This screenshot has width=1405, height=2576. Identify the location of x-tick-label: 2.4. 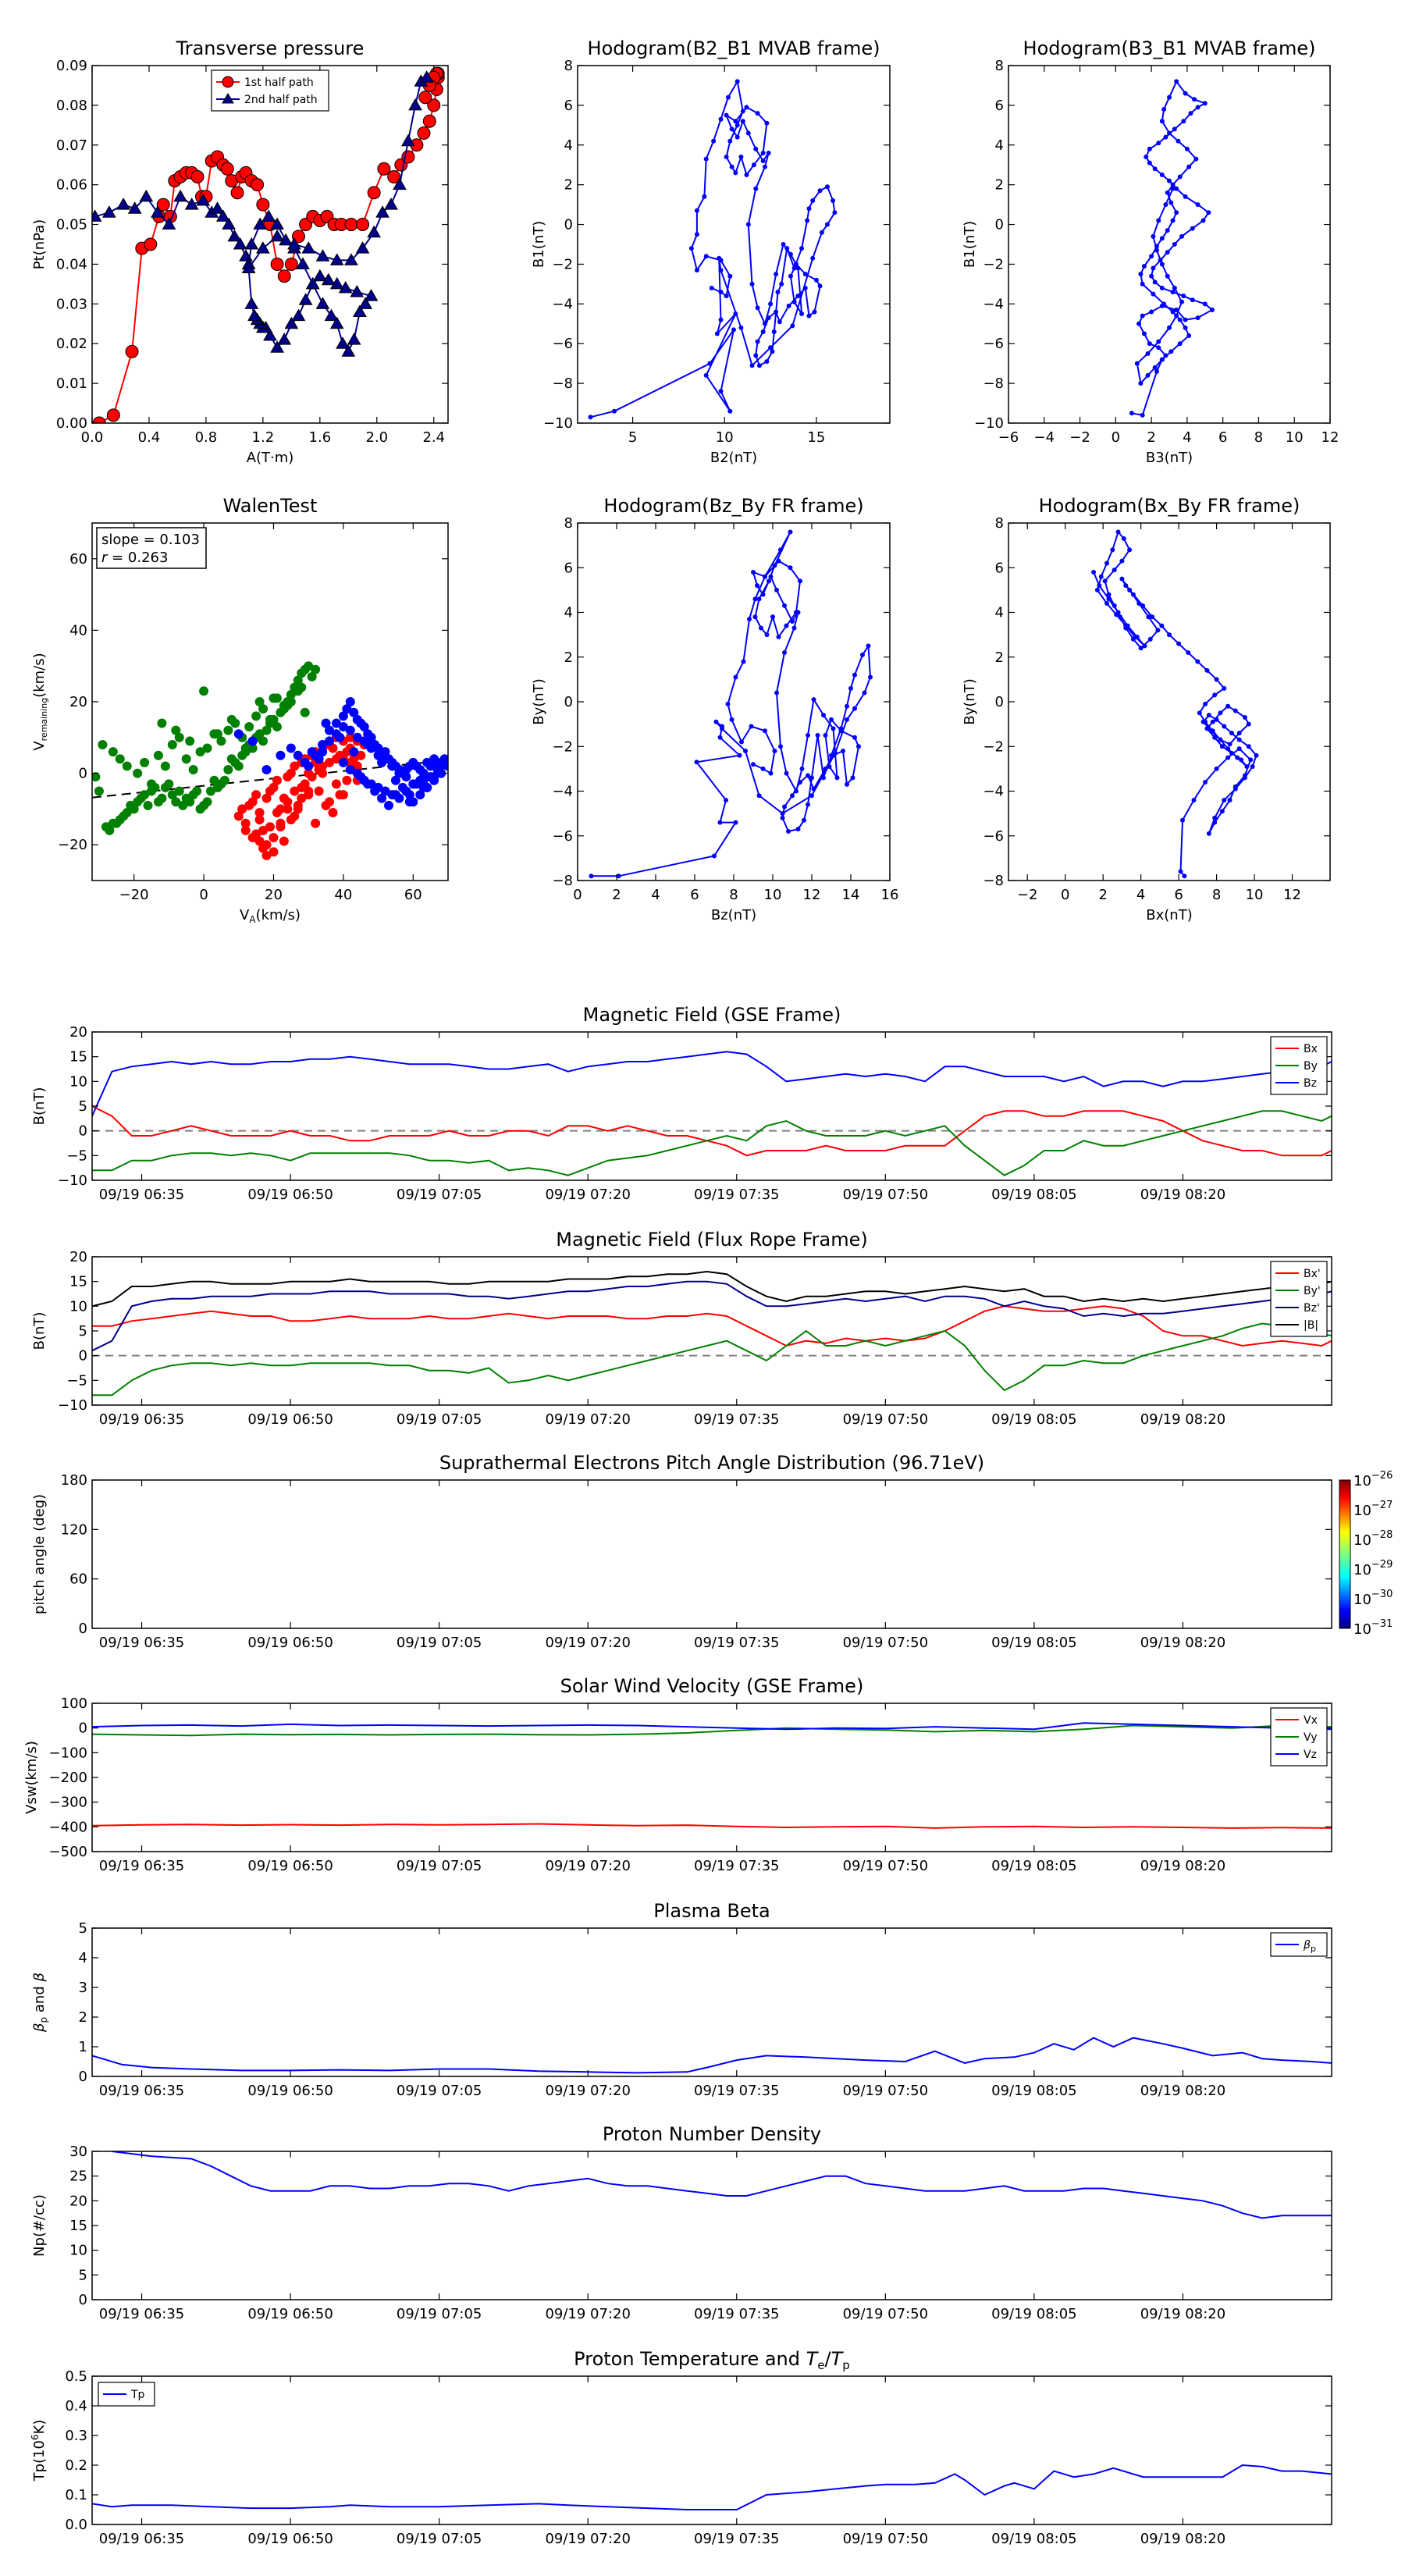
(434, 437).